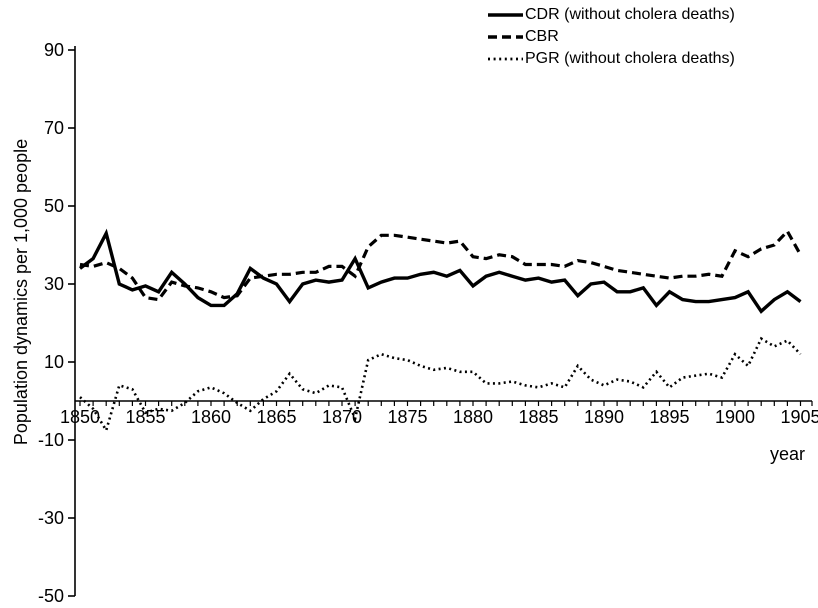  What do you see at coordinates (51, 518) in the screenshot?
I see `y-tick-label: -30` at bounding box center [51, 518].